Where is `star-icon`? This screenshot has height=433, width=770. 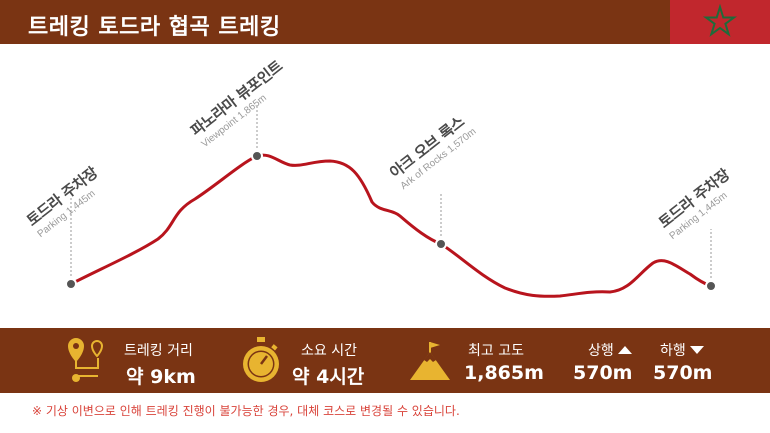
star-icon is located at coordinates (720, 20).